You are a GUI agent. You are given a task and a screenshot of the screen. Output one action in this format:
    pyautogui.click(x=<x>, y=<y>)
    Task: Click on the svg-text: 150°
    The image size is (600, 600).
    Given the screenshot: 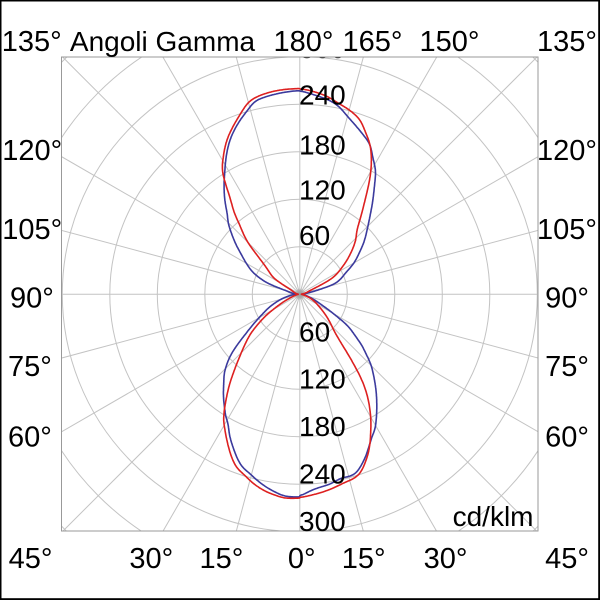 What is the action you would take?
    pyautogui.click(x=450, y=42)
    